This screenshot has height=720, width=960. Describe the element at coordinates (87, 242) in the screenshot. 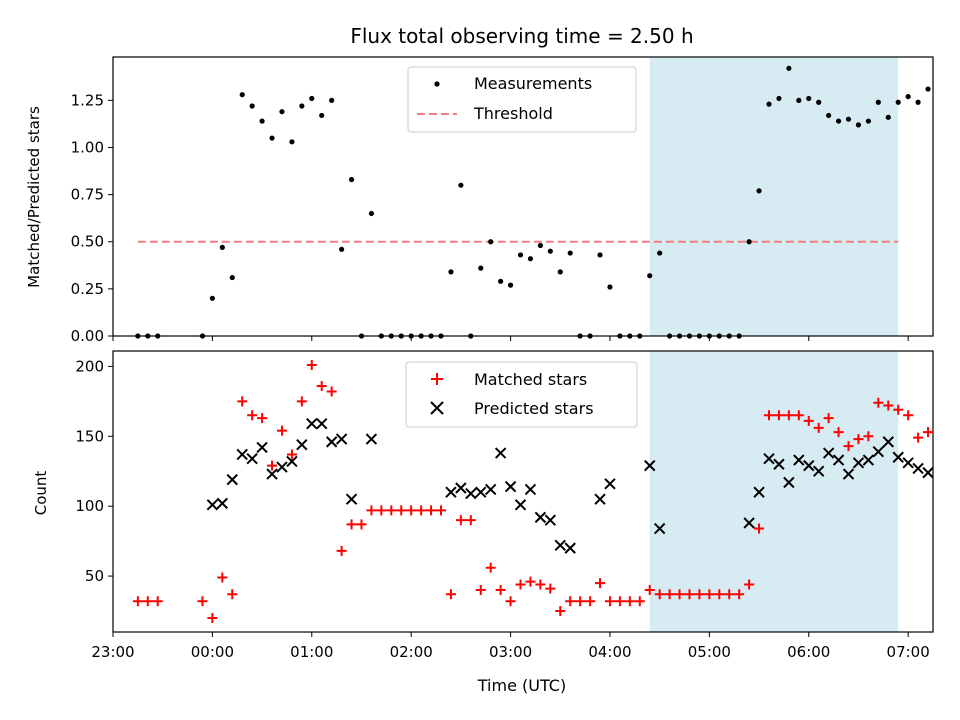

I see `ratio-y-tick-label: 0.50` at that location.